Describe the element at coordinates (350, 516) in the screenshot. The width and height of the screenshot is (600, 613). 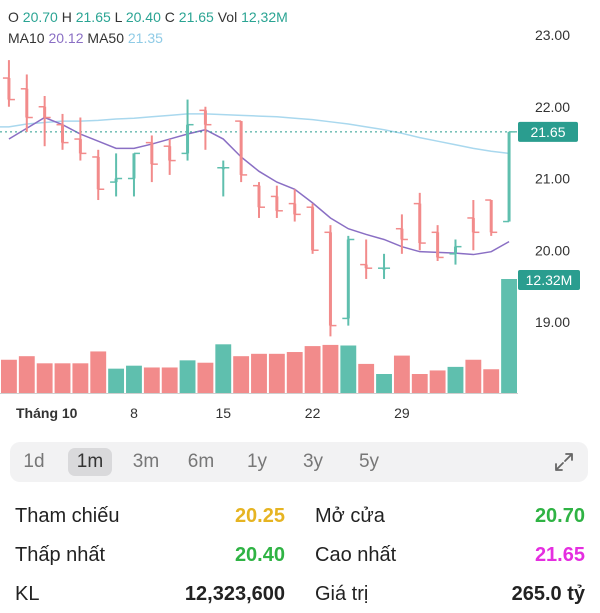
I see `stat-label: Mở cửa` at that location.